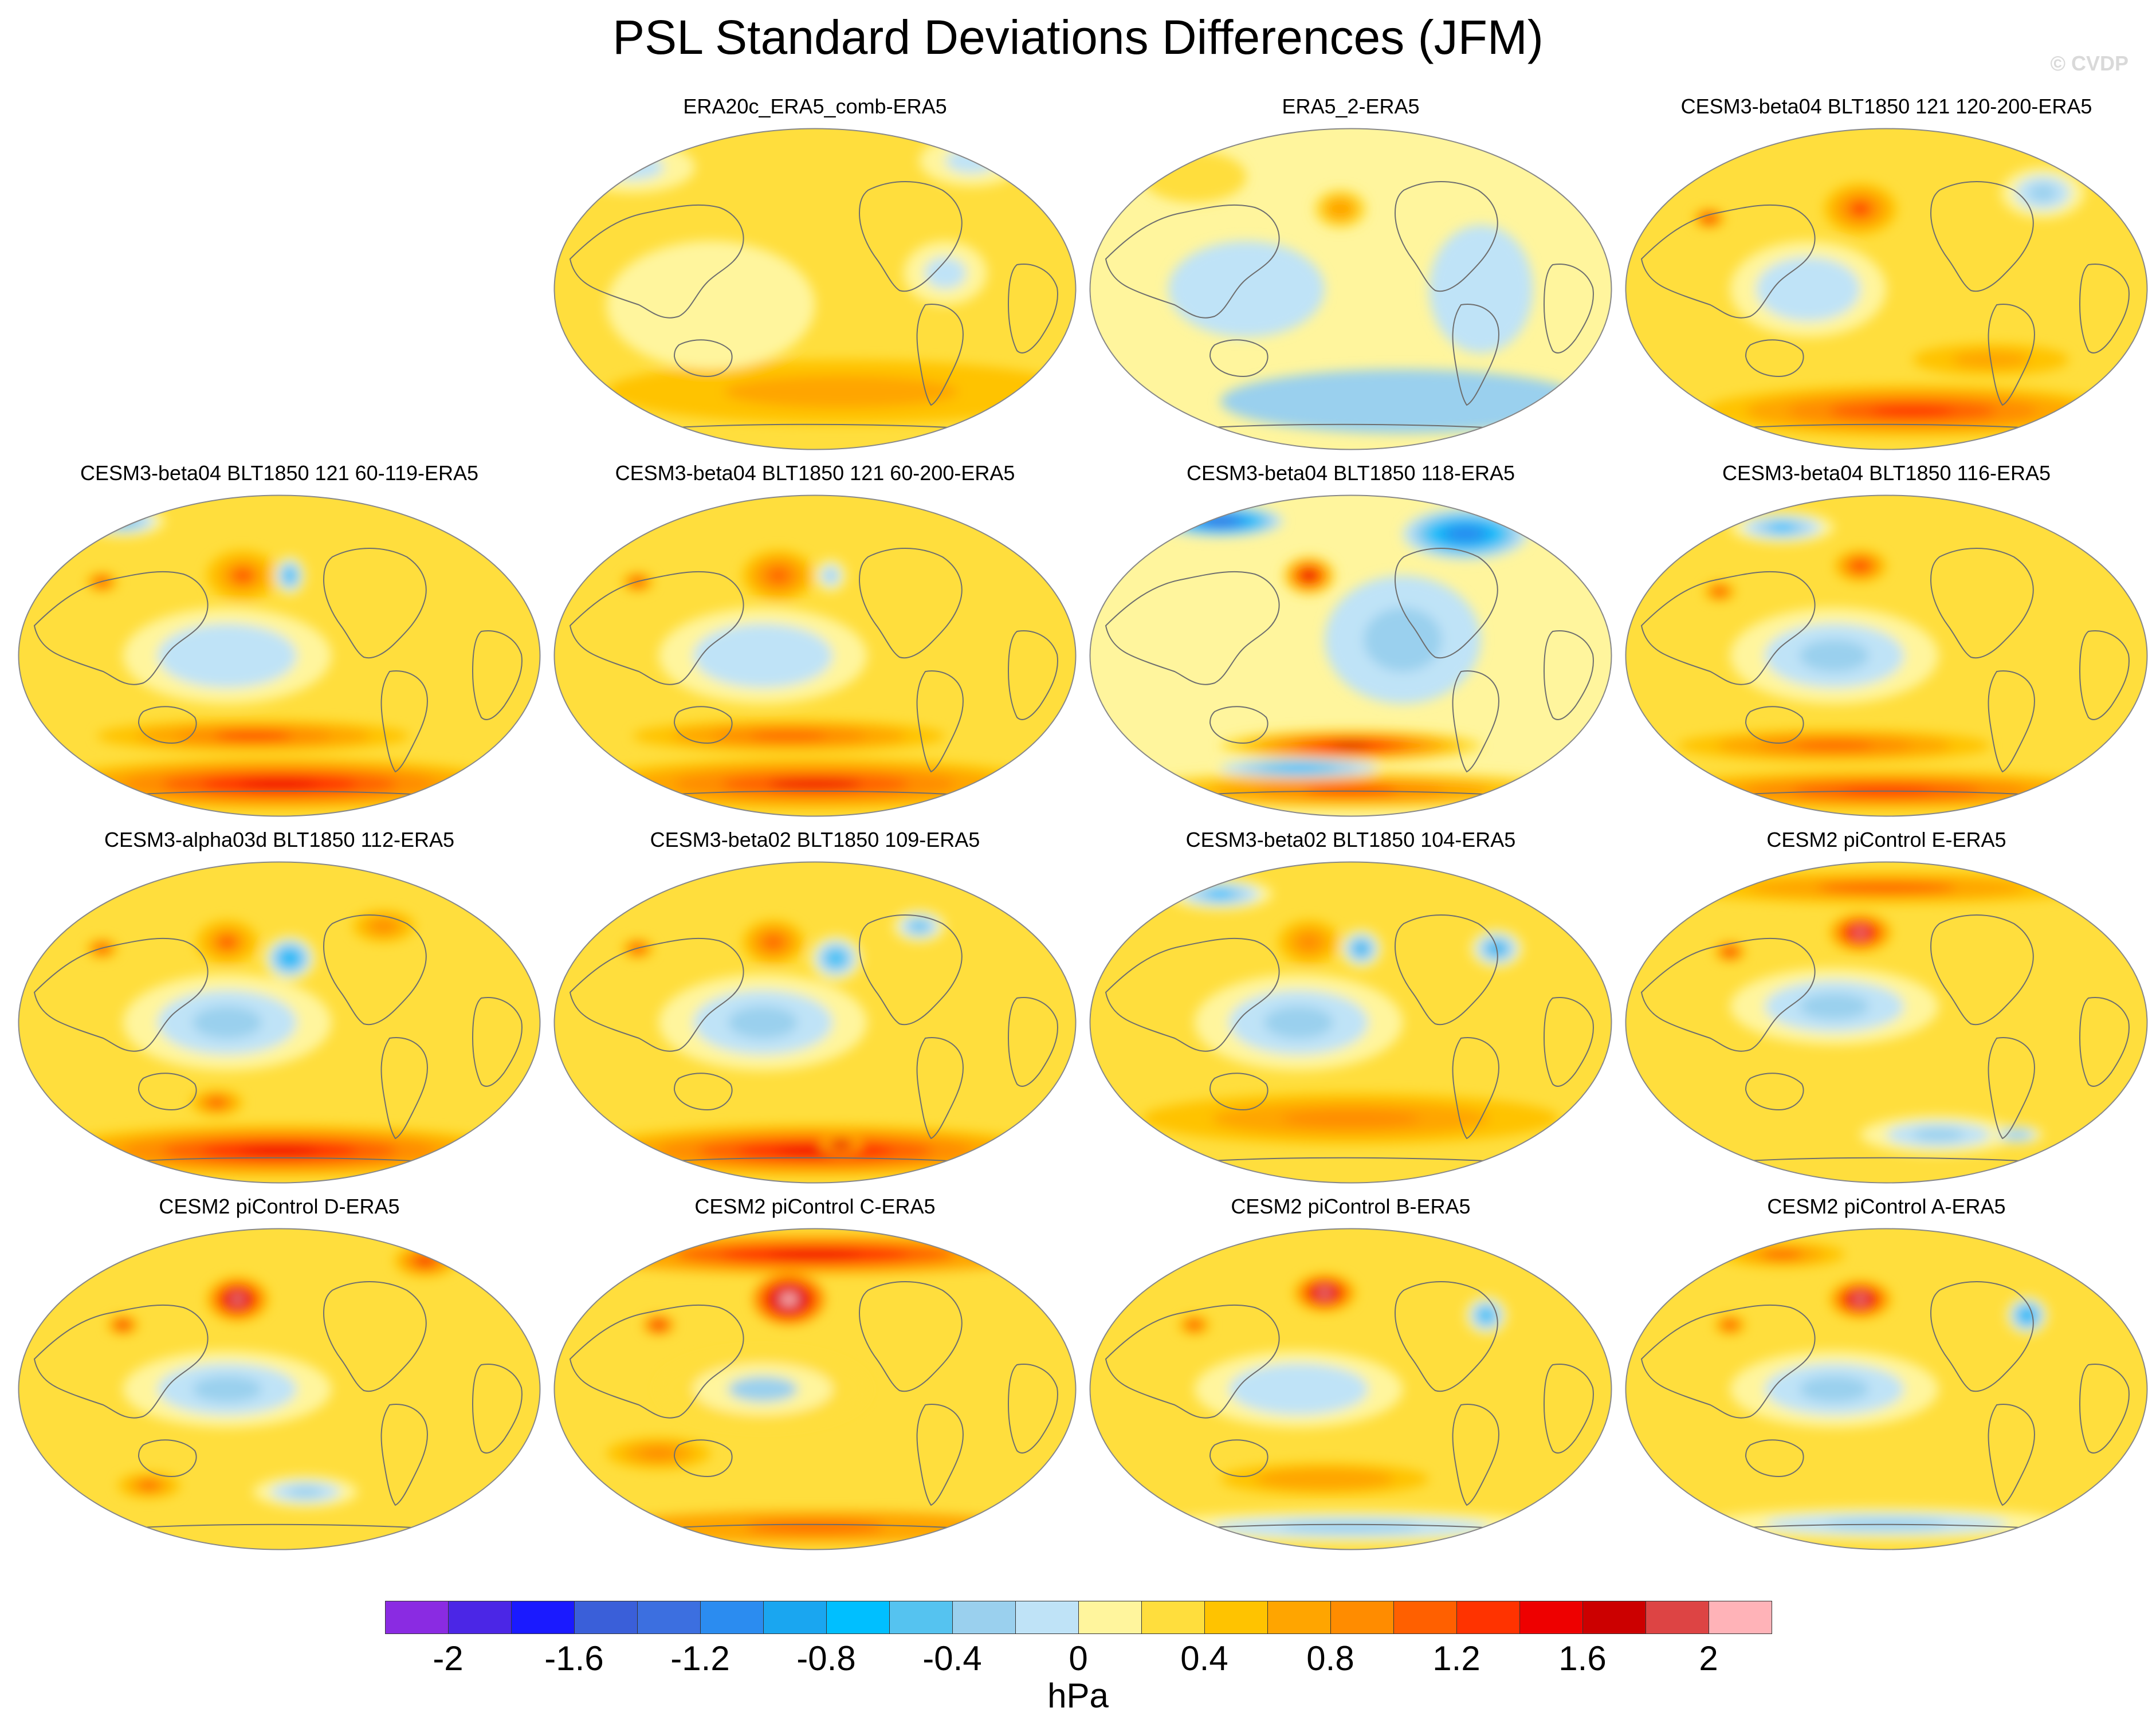 The height and width of the screenshot is (1724, 2156). Describe the element at coordinates (279, 1207) in the screenshot. I see `panel-title: CESM2 piControl D-ERA5` at that location.